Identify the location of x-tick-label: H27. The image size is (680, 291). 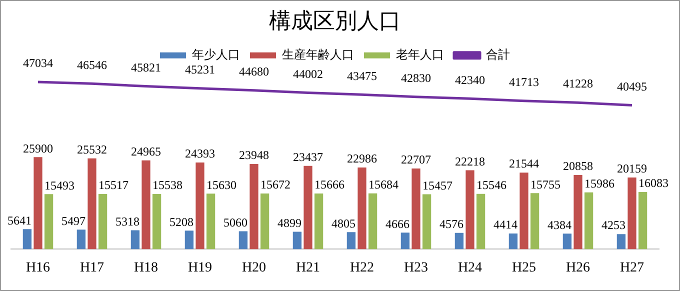
(632, 268).